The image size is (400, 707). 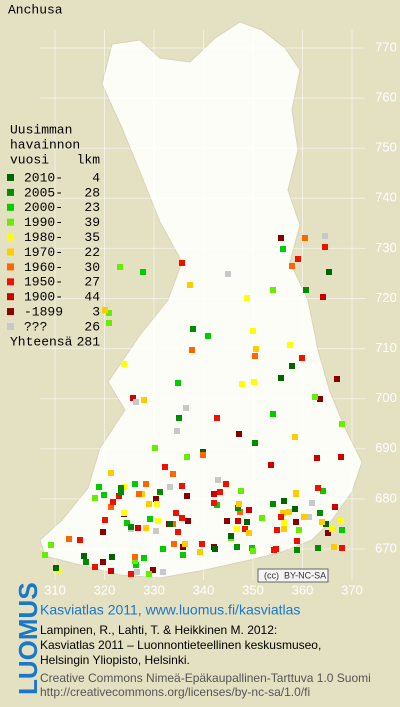 I want to click on legend-count: 28, so click(x=92, y=192).